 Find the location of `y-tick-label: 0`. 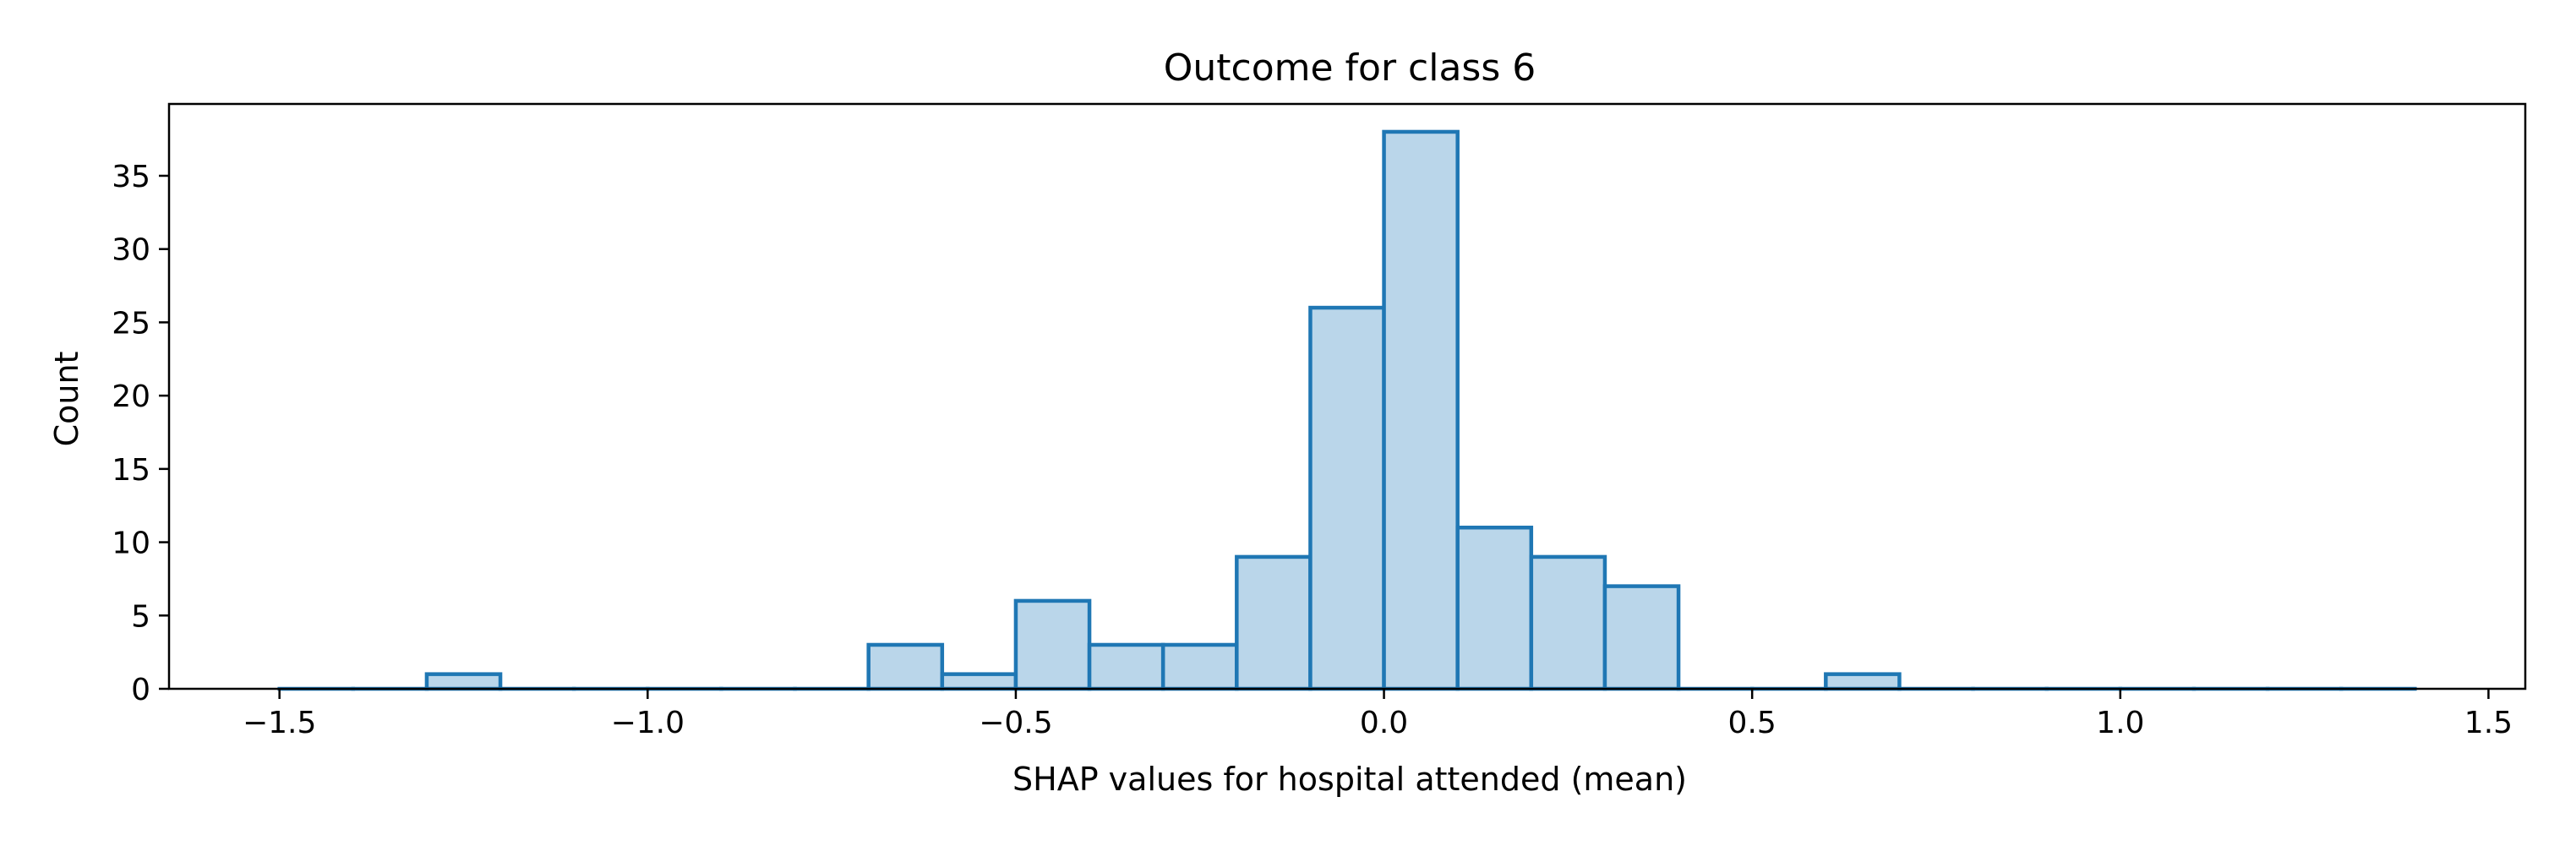

y-tick-label: 0 is located at coordinates (140, 690).